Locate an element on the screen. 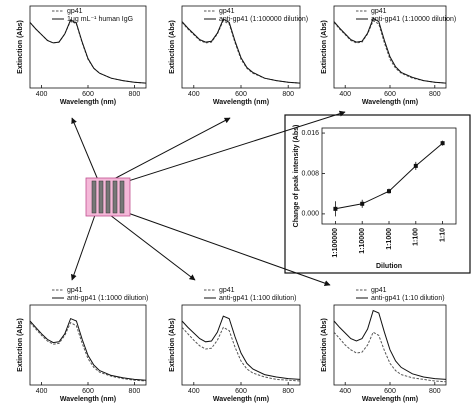  x-tick-label: 1:1000 is located at coordinates (389, 239).